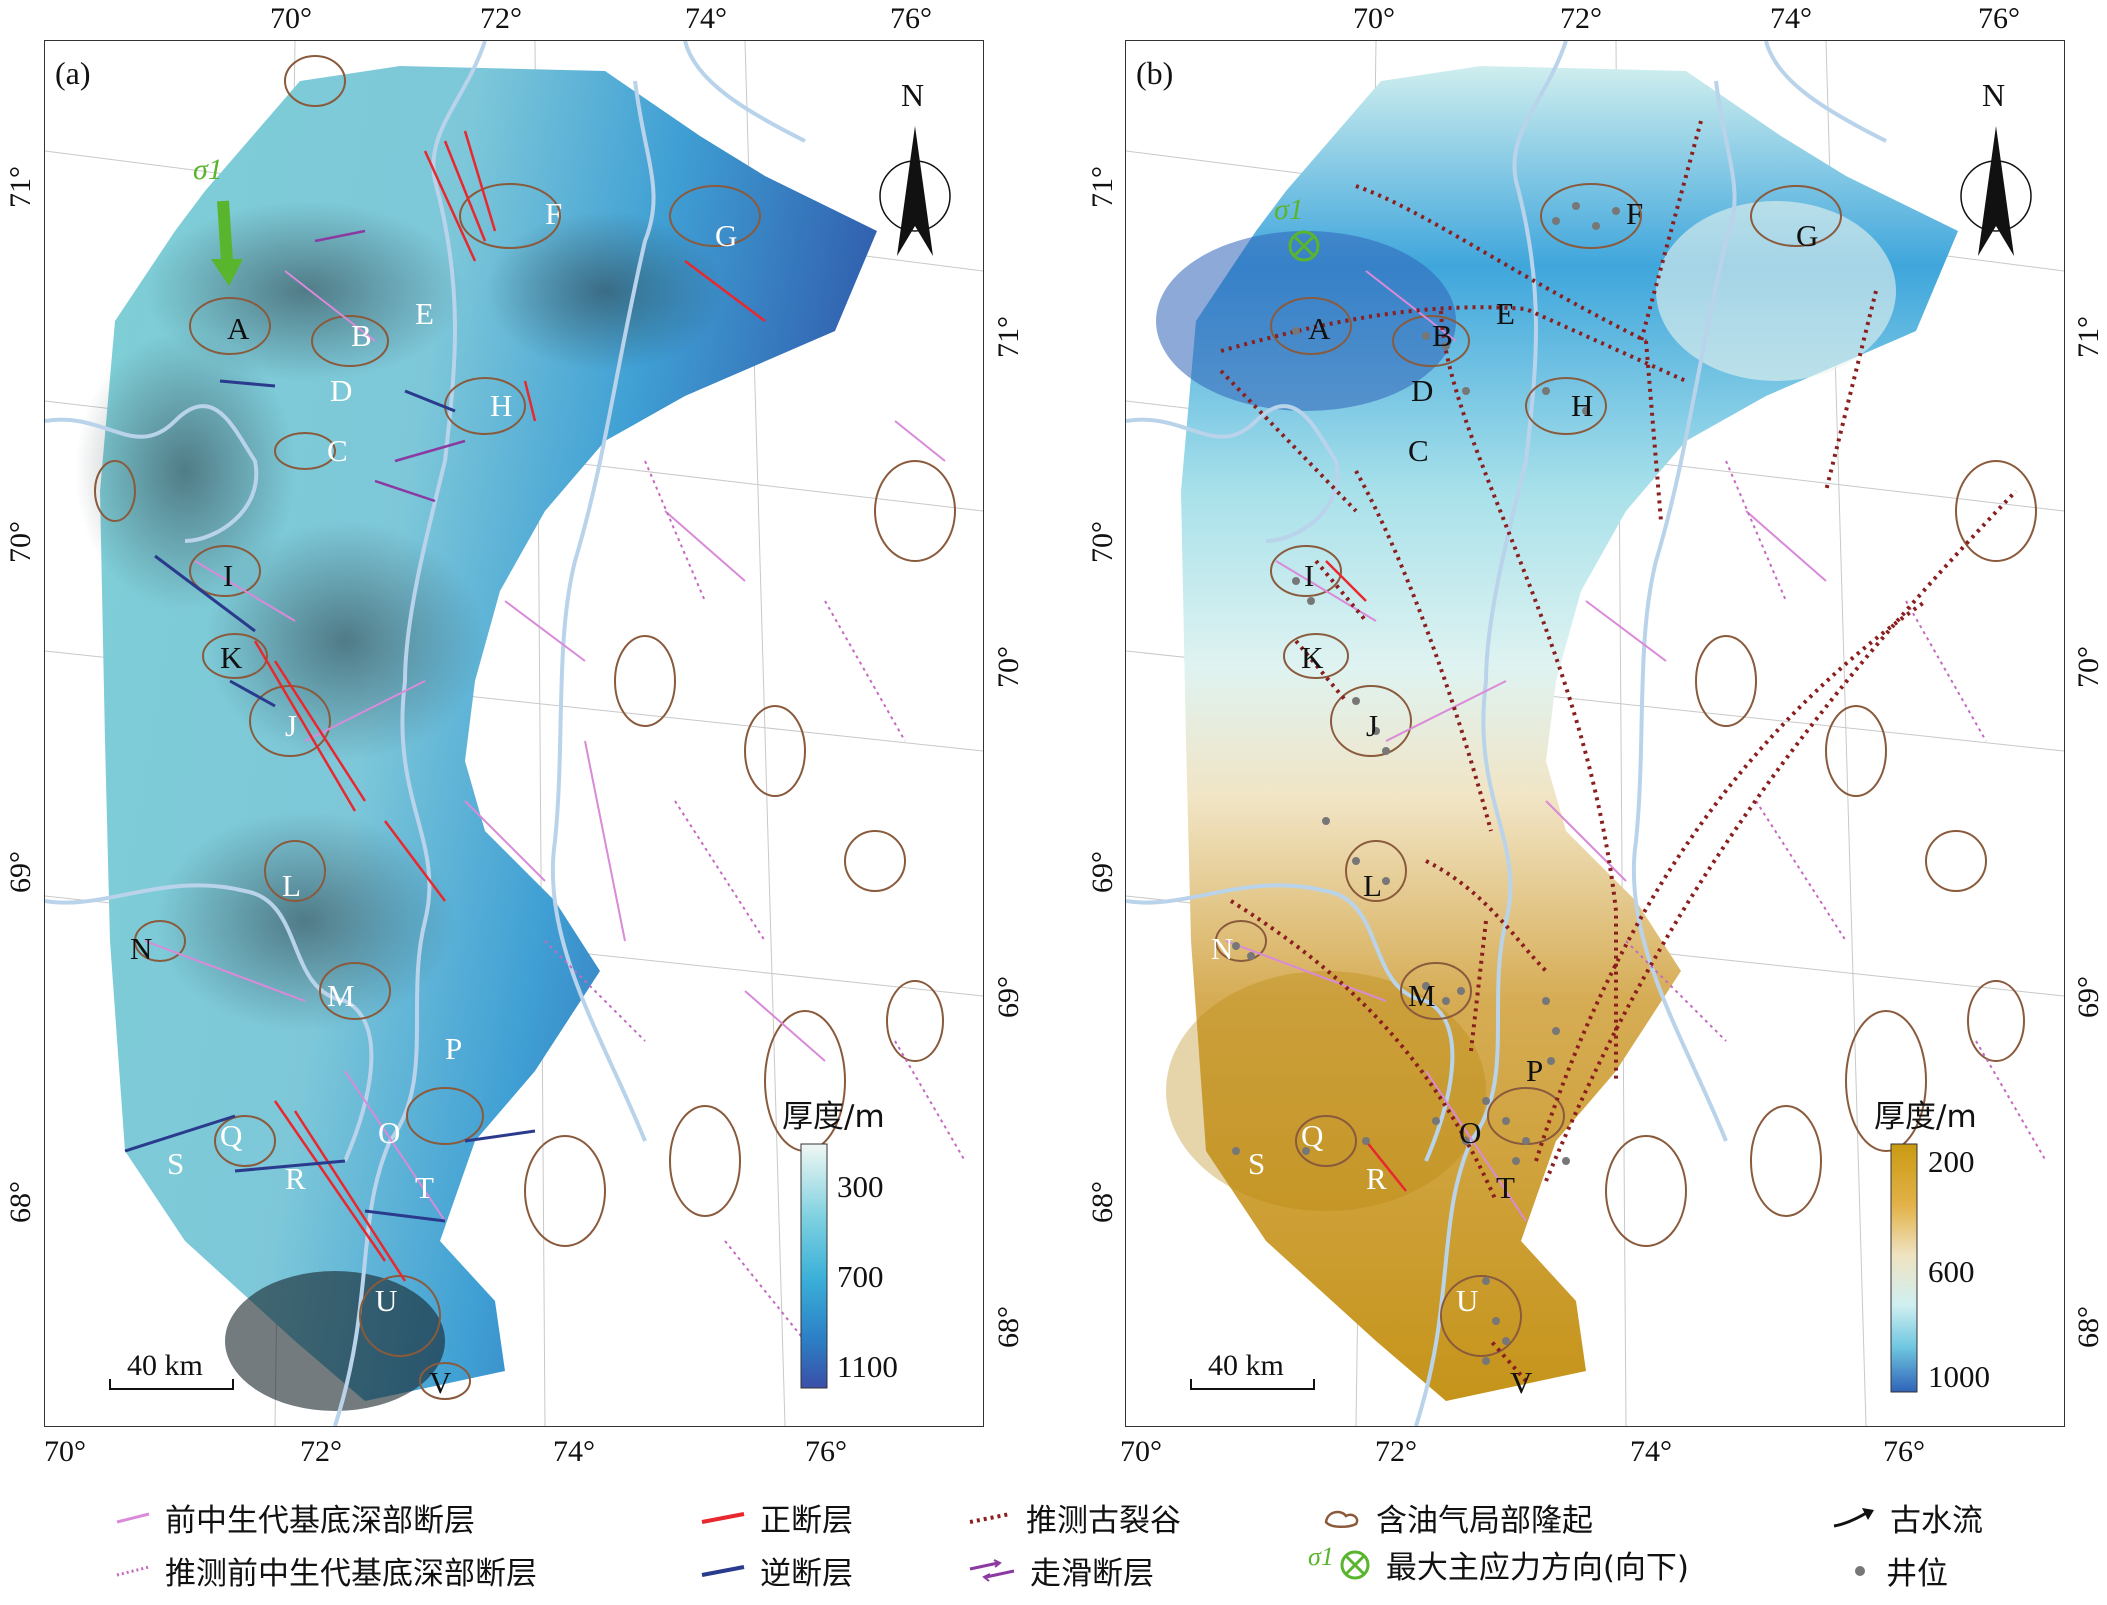 The width and height of the screenshot is (2107, 1605). I want to click on inferred-deep-fault-icon, so click(133, 1570).